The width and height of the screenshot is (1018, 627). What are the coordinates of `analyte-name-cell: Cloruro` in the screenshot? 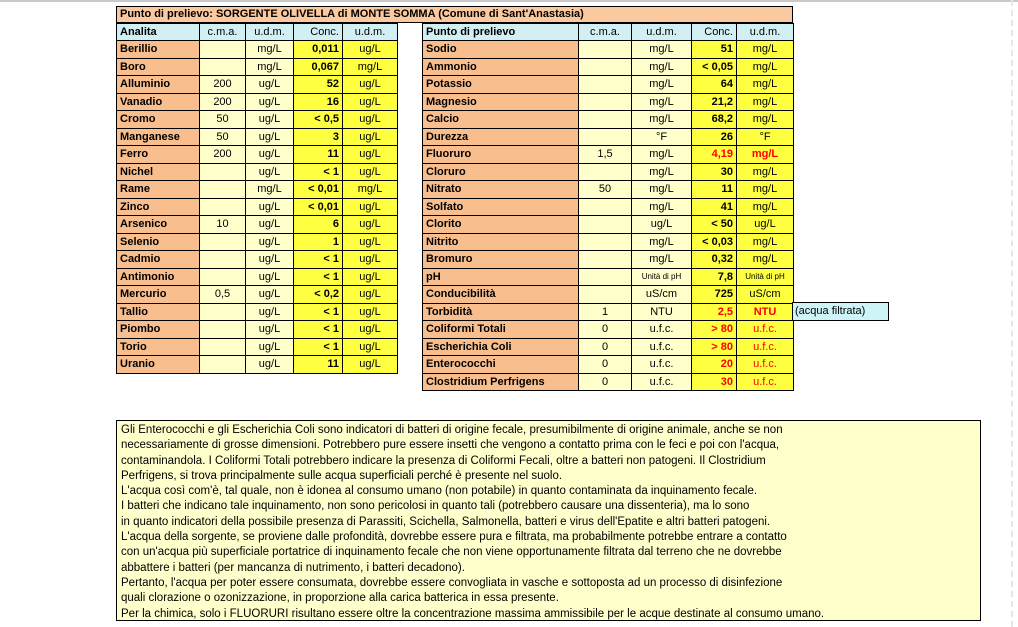 It's located at (500, 171).